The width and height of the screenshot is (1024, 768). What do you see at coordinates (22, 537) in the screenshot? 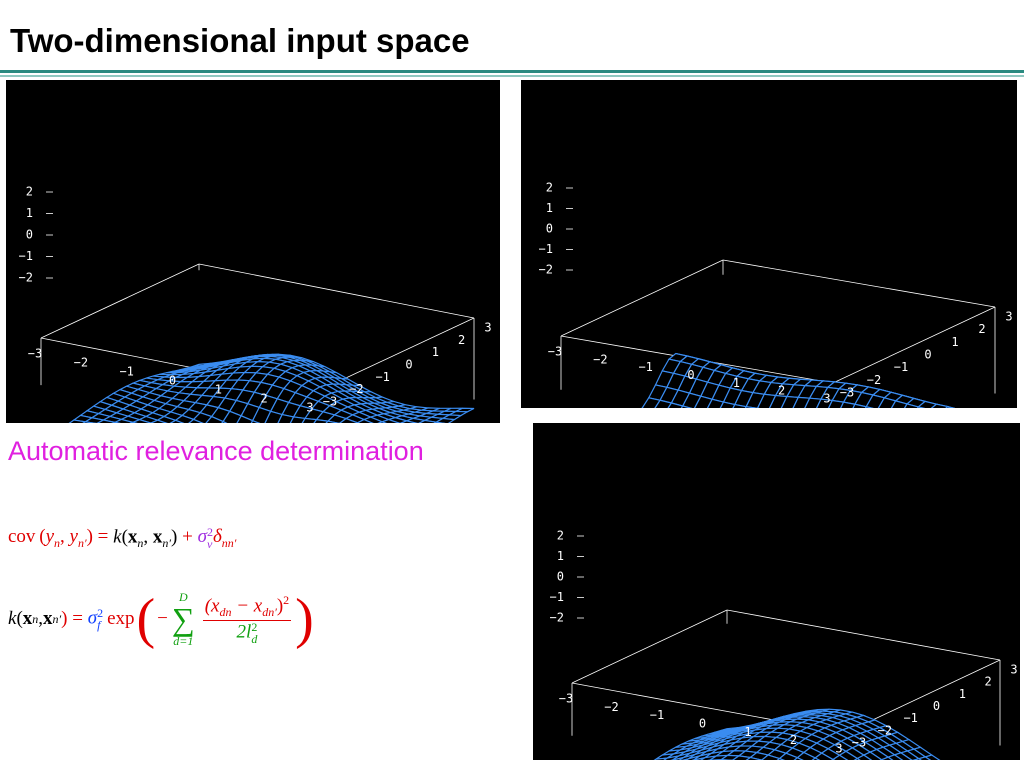
I see `eq-text: cov` at bounding box center [22, 537].